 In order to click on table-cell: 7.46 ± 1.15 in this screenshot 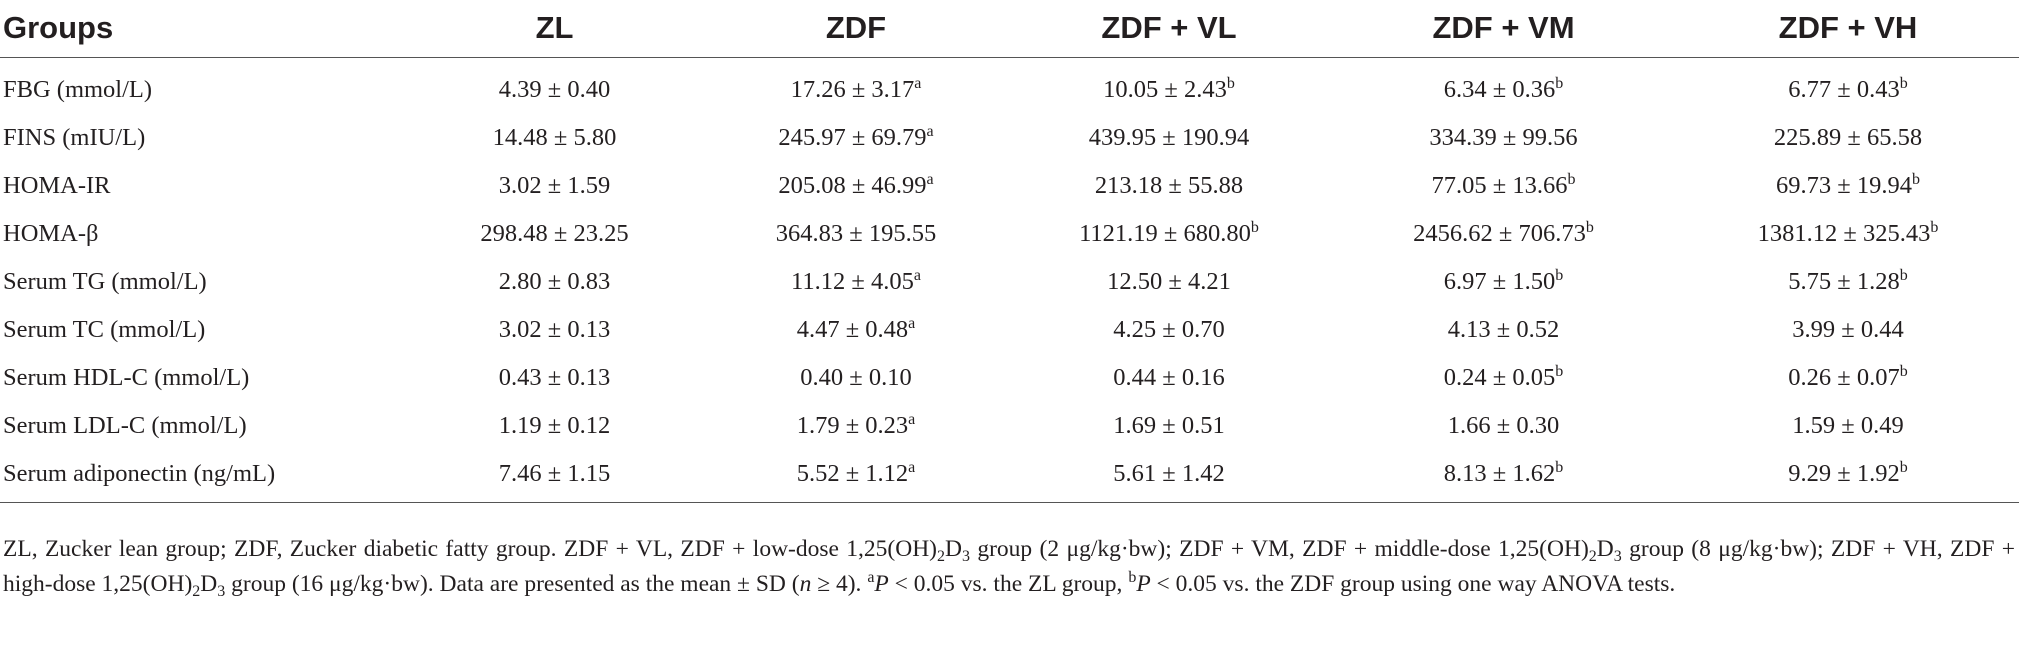, I will do `click(554, 476)`.